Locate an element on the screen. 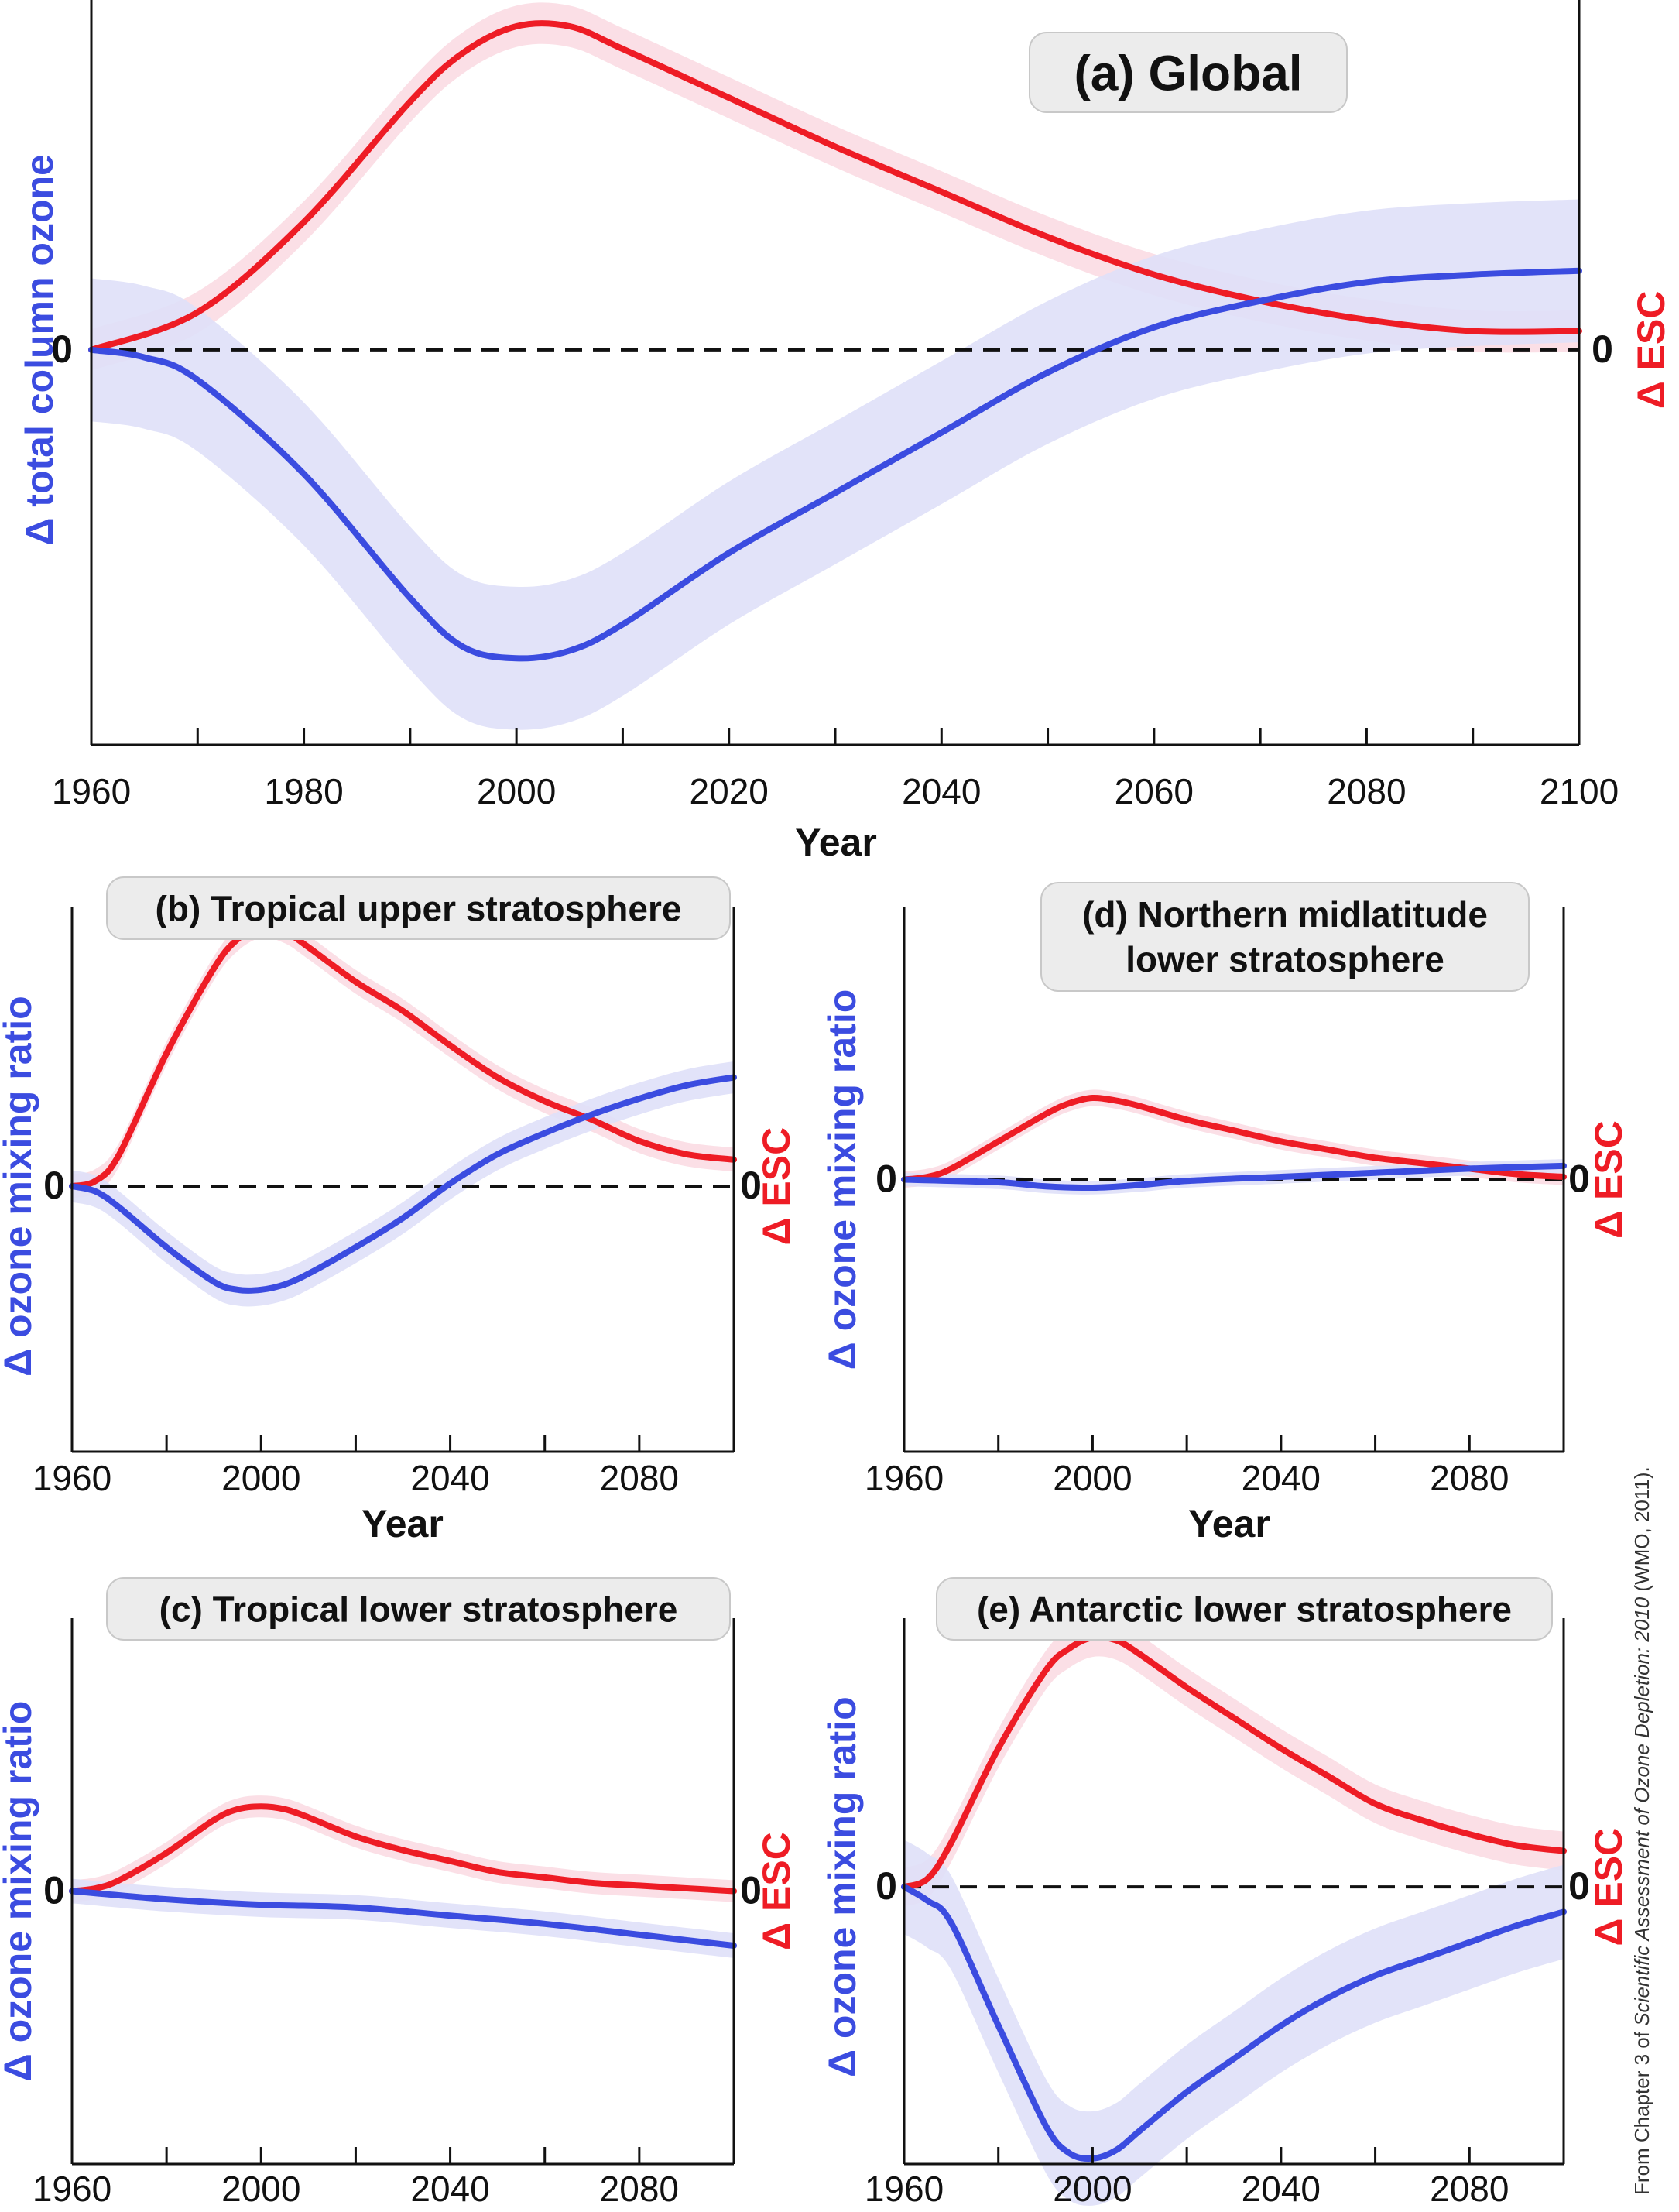 This screenshot has width=1679, height=2212. panel-title: (a) Global is located at coordinates (1188, 74).